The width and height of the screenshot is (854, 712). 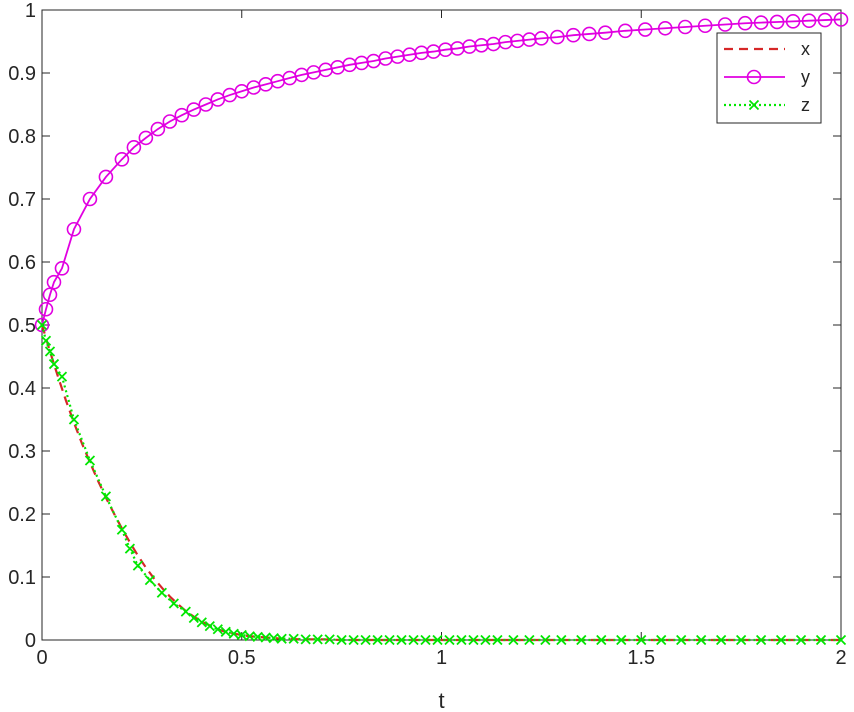 What do you see at coordinates (242, 658) in the screenshot?
I see `x-tick-label: 0.5` at bounding box center [242, 658].